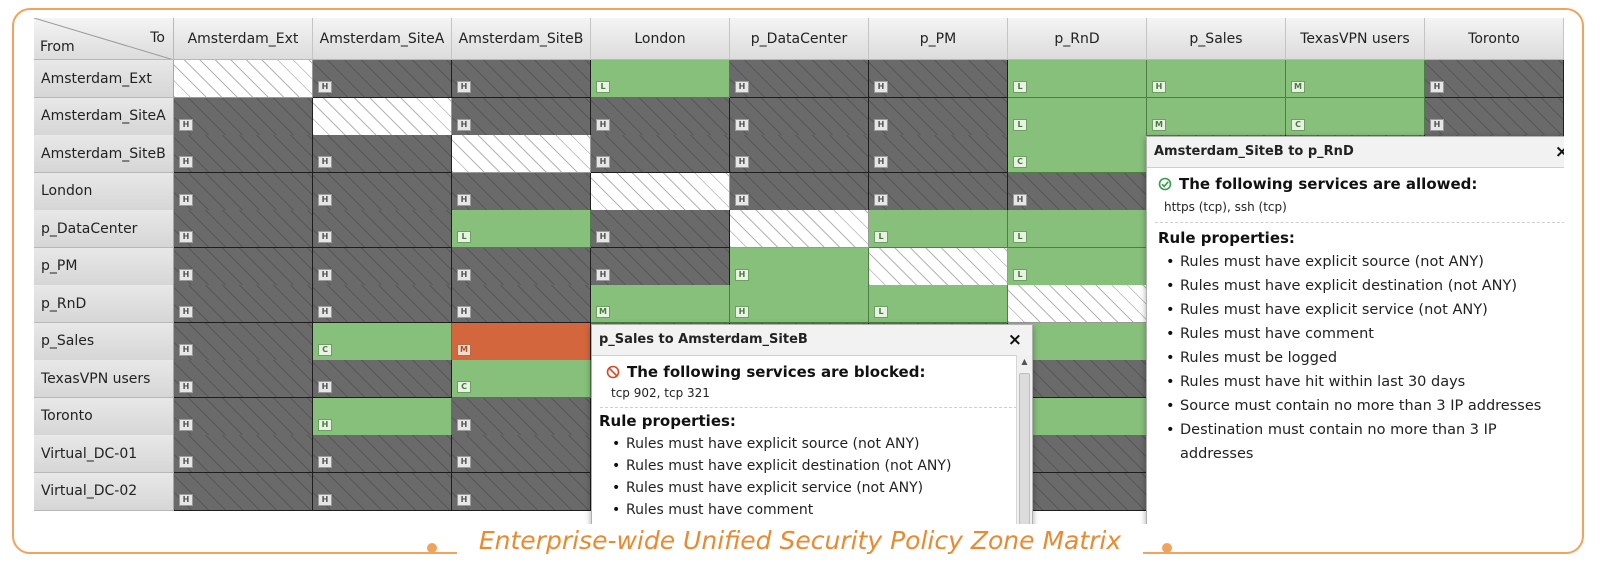 Image resolution: width=1600 pixels, height=570 pixels. Describe the element at coordinates (104, 416) in the screenshot. I see `row-header-toronto: Toronto` at that location.